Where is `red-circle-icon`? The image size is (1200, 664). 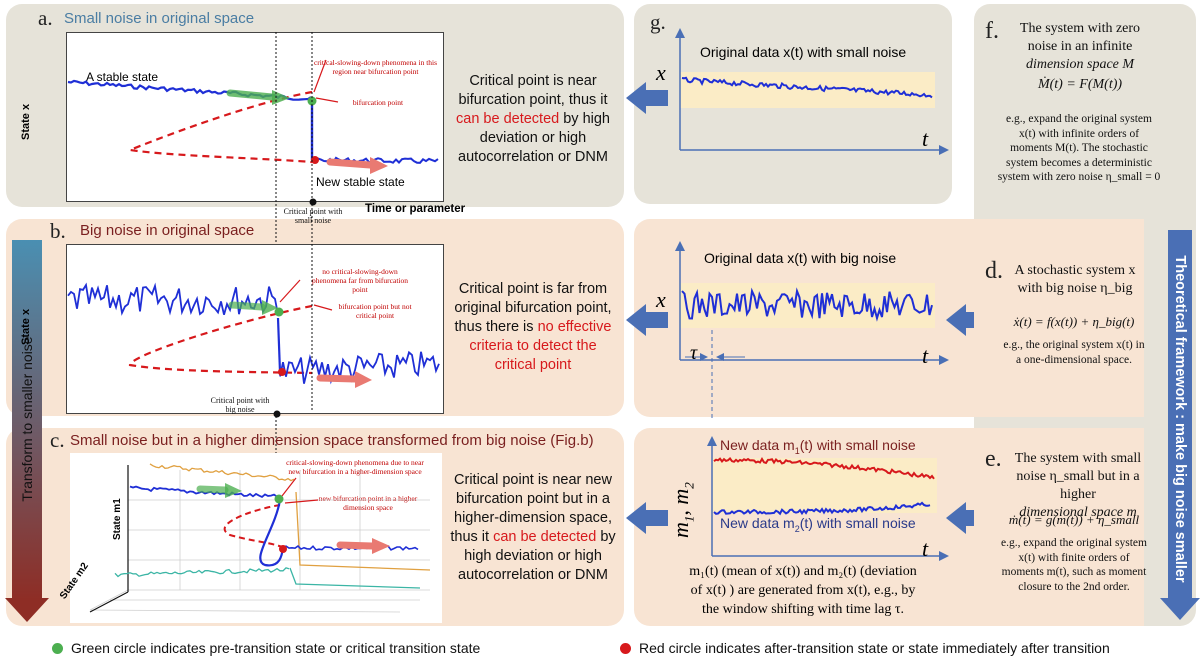 red-circle-icon is located at coordinates (625, 648).